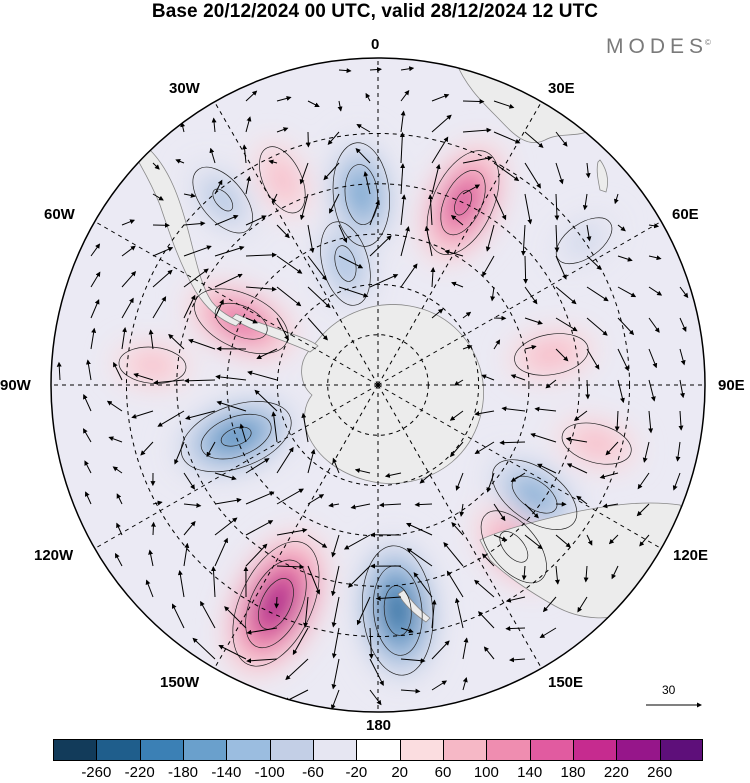 The height and width of the screenshot is (783, 750). What do you see at coordinates (566, 682) in the screenshot?
I see `lon-label-150e: 150E` at bounding box center [566, 682].